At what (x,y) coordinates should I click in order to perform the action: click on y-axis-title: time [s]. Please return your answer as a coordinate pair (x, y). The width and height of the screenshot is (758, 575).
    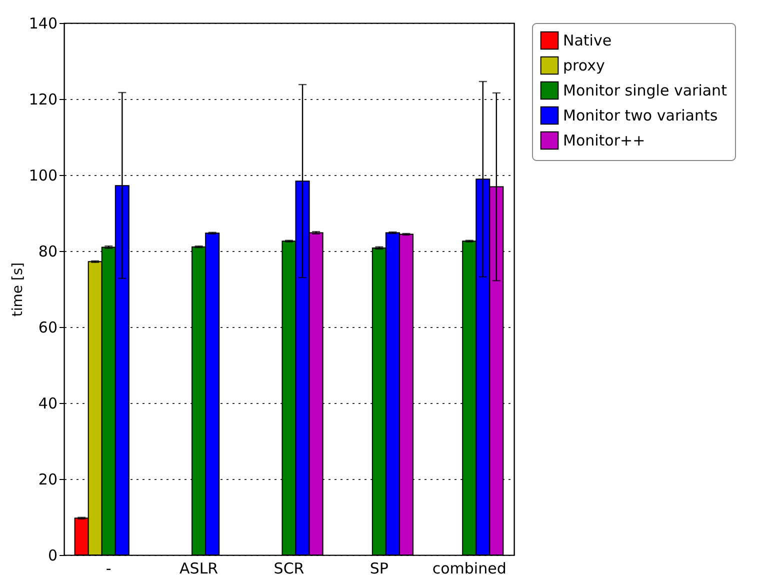
    Looking at the image, I should click on (18, 289).